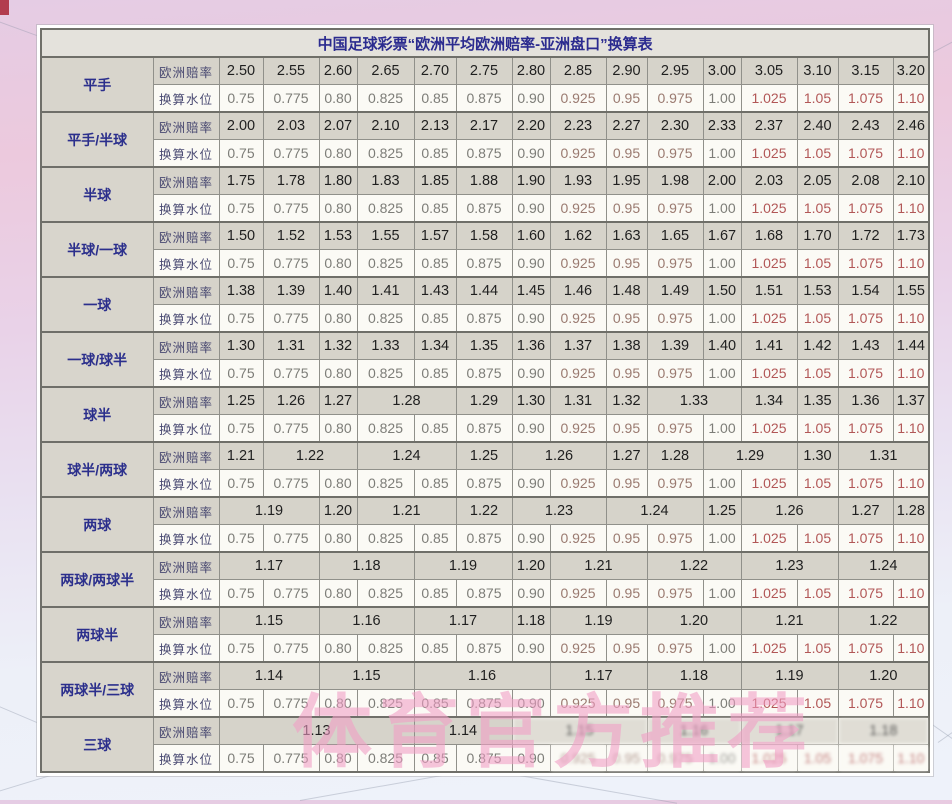 The height and width of the screenshot is (804, 952). What do you see at coordinates (578, 70) in the screenshot?
I see `odds-value: 2.85` at bounding box center [578, 70].